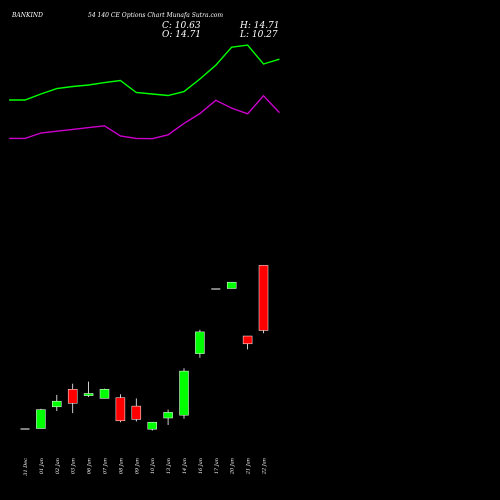 The image size is (500, 500). I want to click on low-value: L: 10.27, so click(259, 35).